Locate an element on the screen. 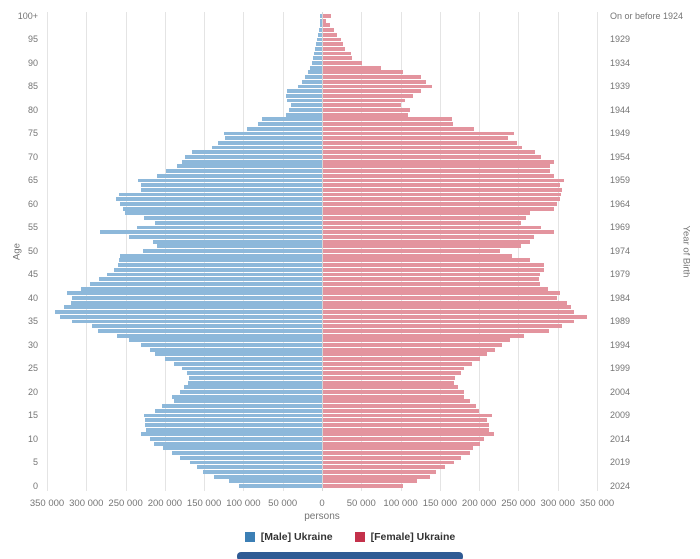 The image size is (700, 559). timeline-slider-bar is located at coordinates (350, 555).